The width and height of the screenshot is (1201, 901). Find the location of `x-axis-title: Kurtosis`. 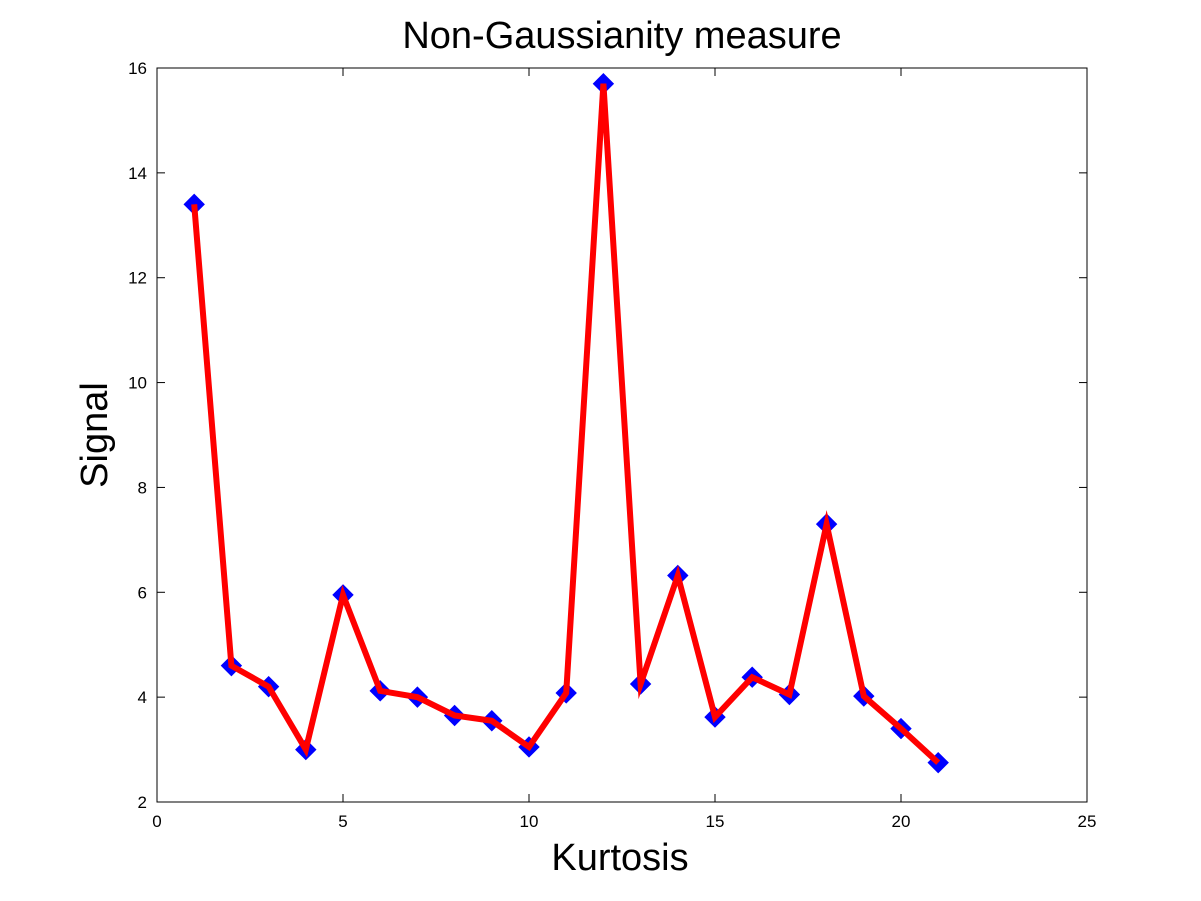

x-axis-title: Kurtosis is located at coordinates (619, 858).